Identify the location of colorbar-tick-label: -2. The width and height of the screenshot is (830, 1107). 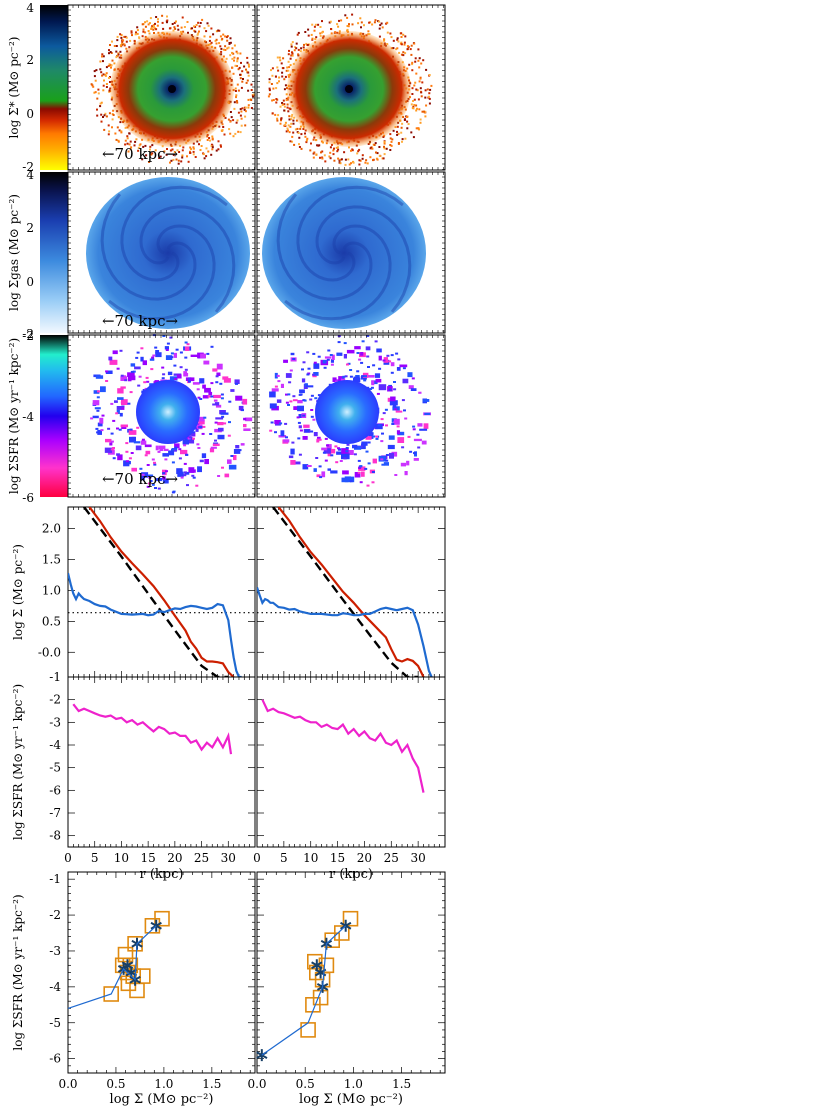
(28, 167).